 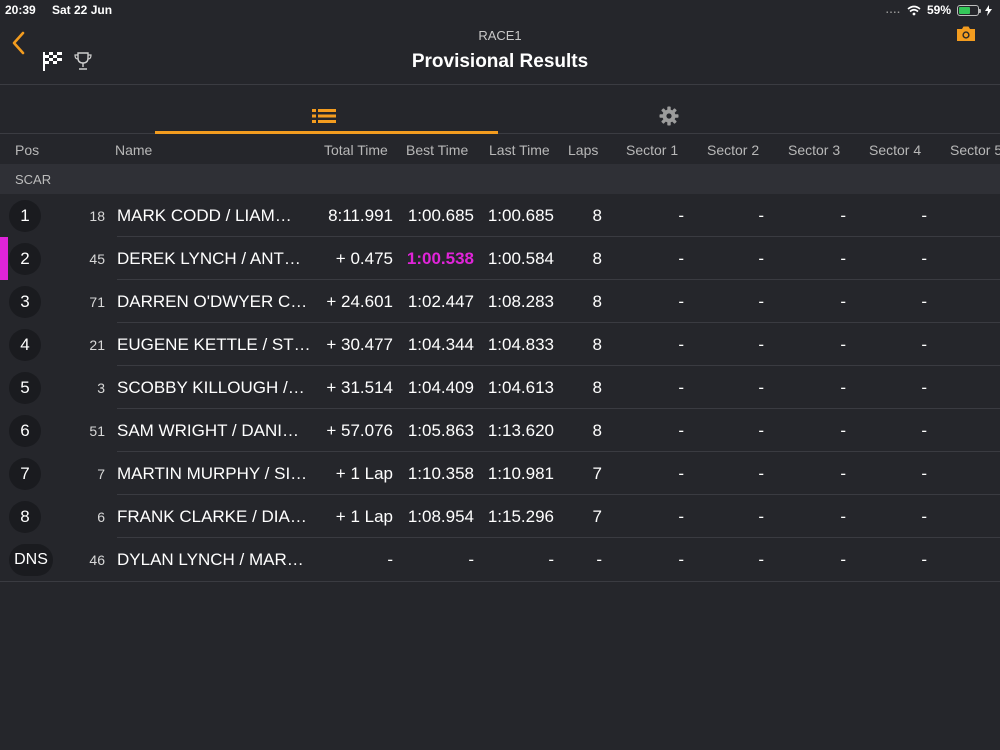 What do you see at coordinates (33, 179) in the screenshot?
I see `class-group-label: SCAR` at bounding box center [33, 179].